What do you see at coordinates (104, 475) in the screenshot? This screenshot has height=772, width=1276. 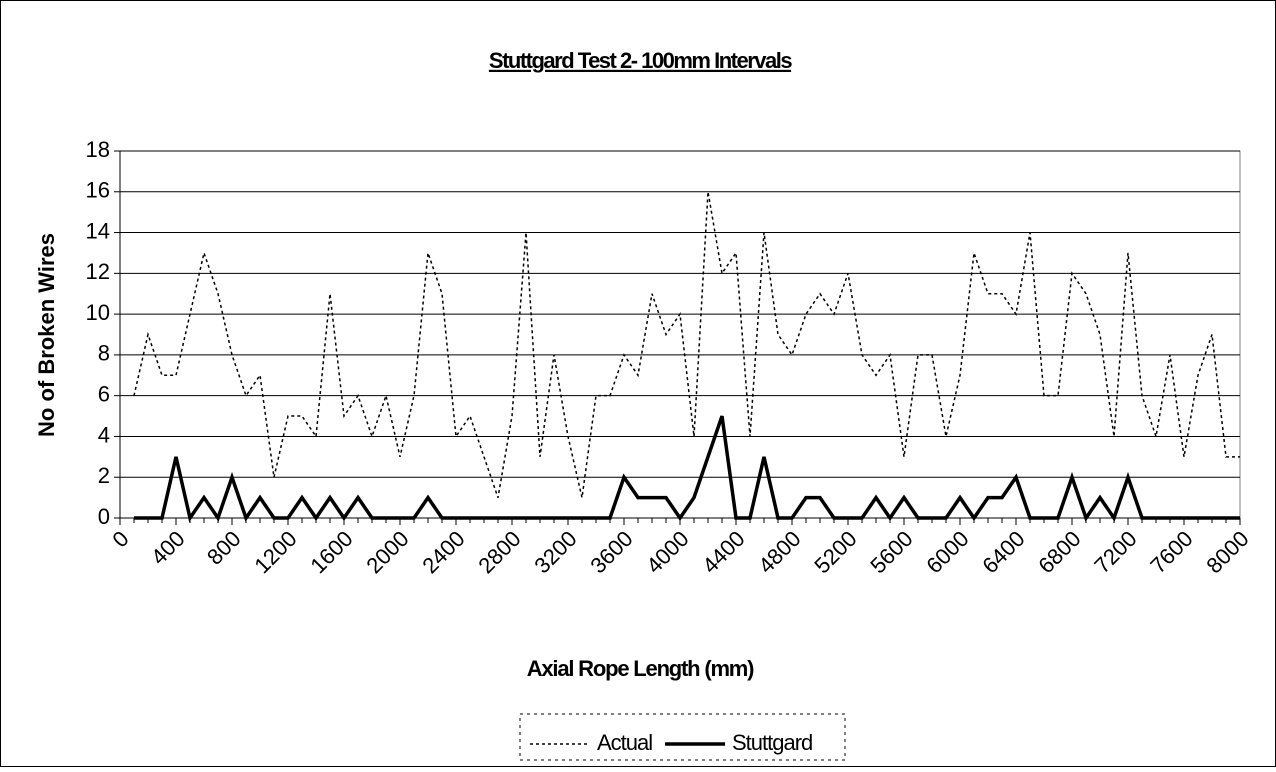 I see `y-tick-label: 2` at bounding box center [104, 475].